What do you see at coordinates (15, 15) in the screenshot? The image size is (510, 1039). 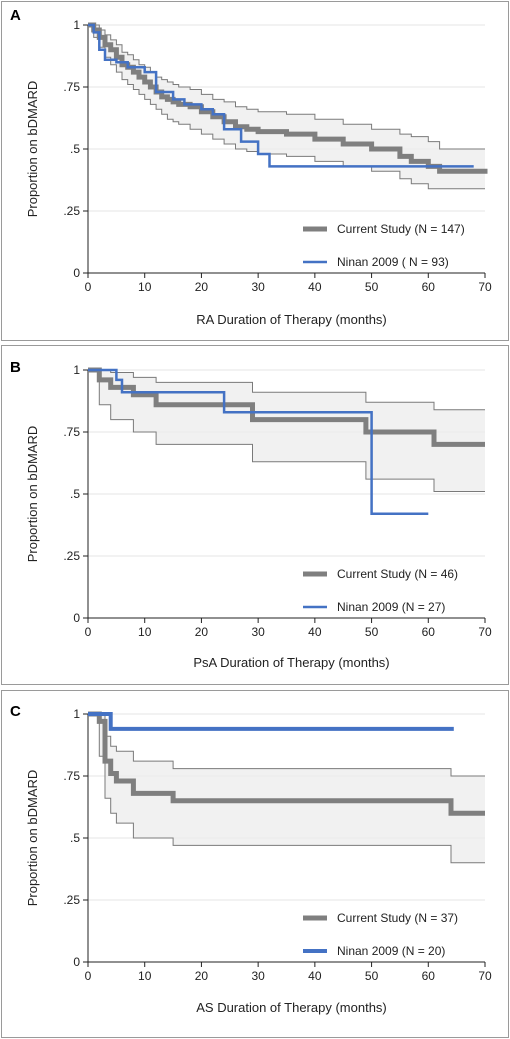 I see `panel-letter: A` at bounding box center [15, 15].